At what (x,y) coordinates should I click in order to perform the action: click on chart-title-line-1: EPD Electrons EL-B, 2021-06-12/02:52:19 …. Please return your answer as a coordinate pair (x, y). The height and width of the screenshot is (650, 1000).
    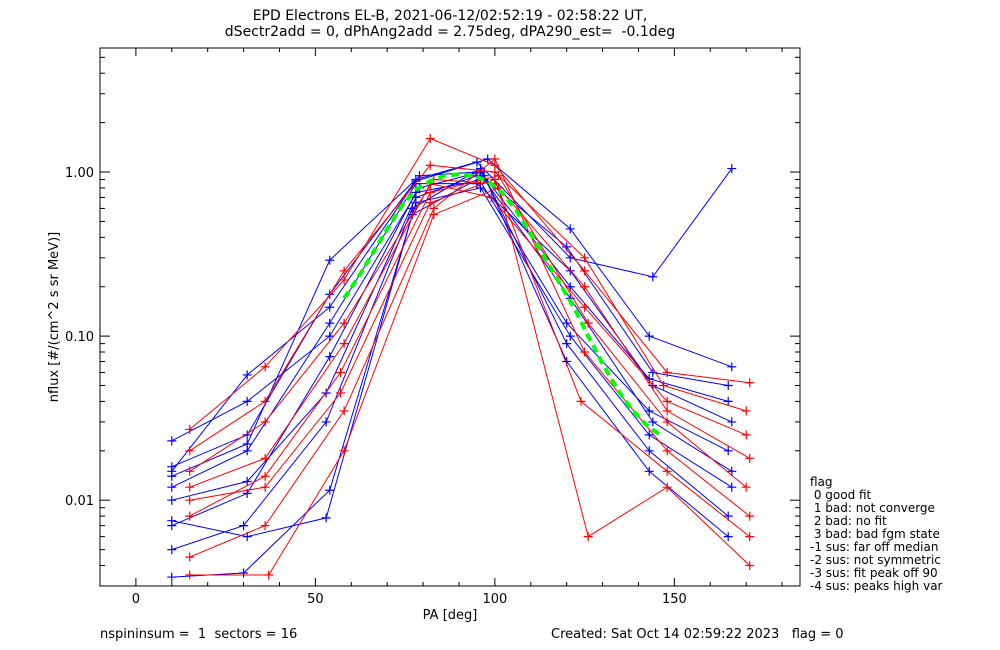
    Looking at the image, I should click on (450, 16).